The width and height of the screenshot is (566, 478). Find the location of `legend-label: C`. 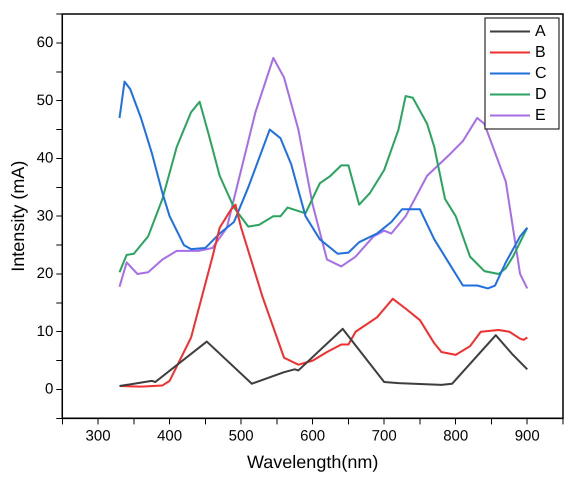

legend-label: C is located at coordinates (541, 73).